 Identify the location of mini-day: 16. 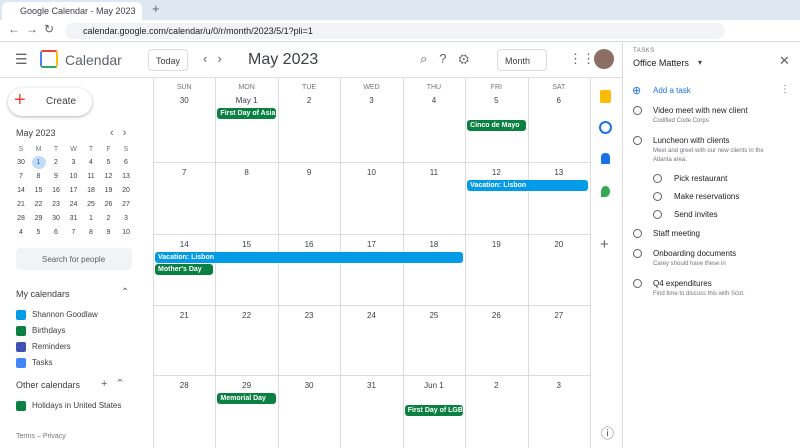
(56, 190).